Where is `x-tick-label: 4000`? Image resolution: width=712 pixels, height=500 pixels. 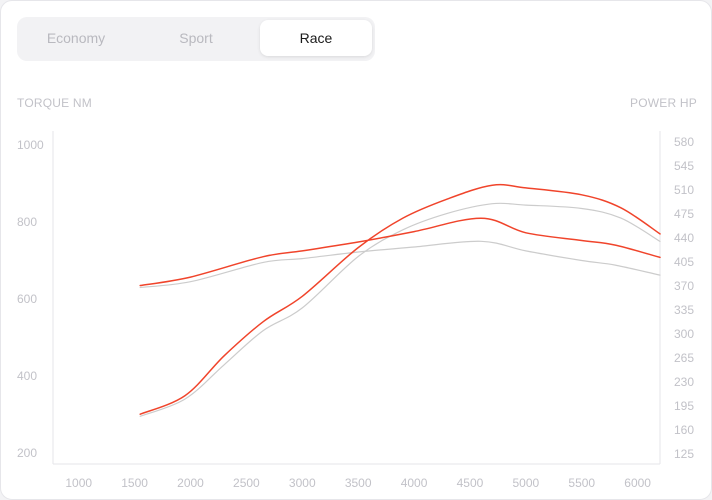 x-tick-label: 4000 is located at coordinates (414, 483).